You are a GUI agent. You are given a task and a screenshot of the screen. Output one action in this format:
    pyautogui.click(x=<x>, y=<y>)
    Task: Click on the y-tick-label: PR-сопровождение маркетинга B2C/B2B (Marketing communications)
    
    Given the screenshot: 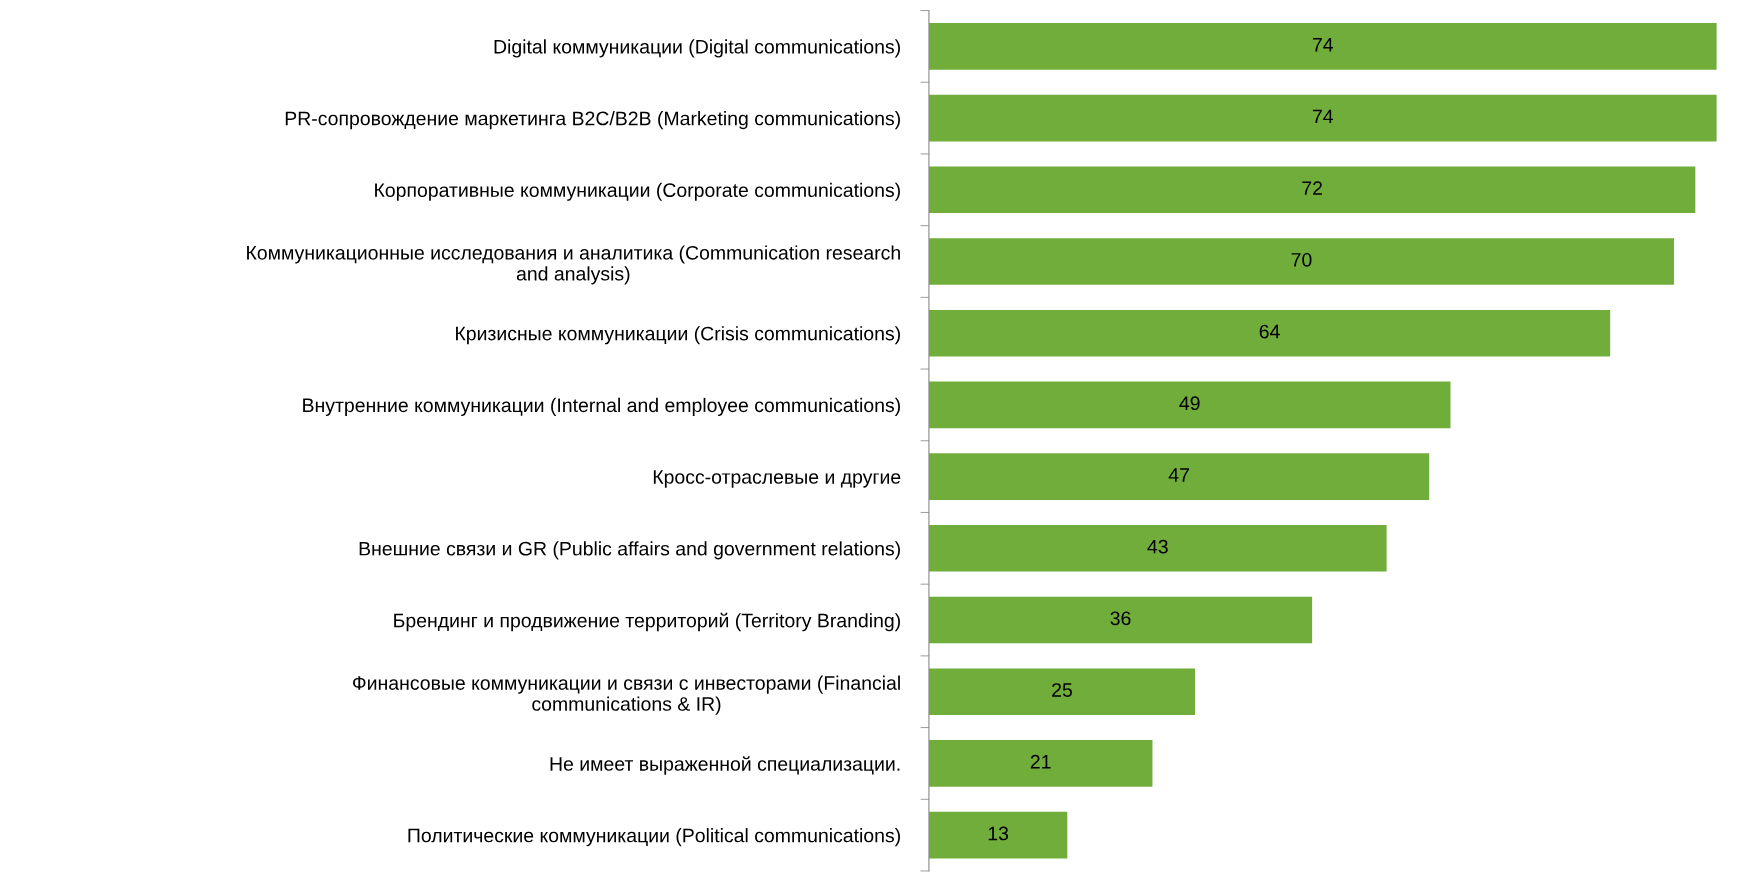 What is the action you would take?
    pyautogui.click(x=592, y=120)
    